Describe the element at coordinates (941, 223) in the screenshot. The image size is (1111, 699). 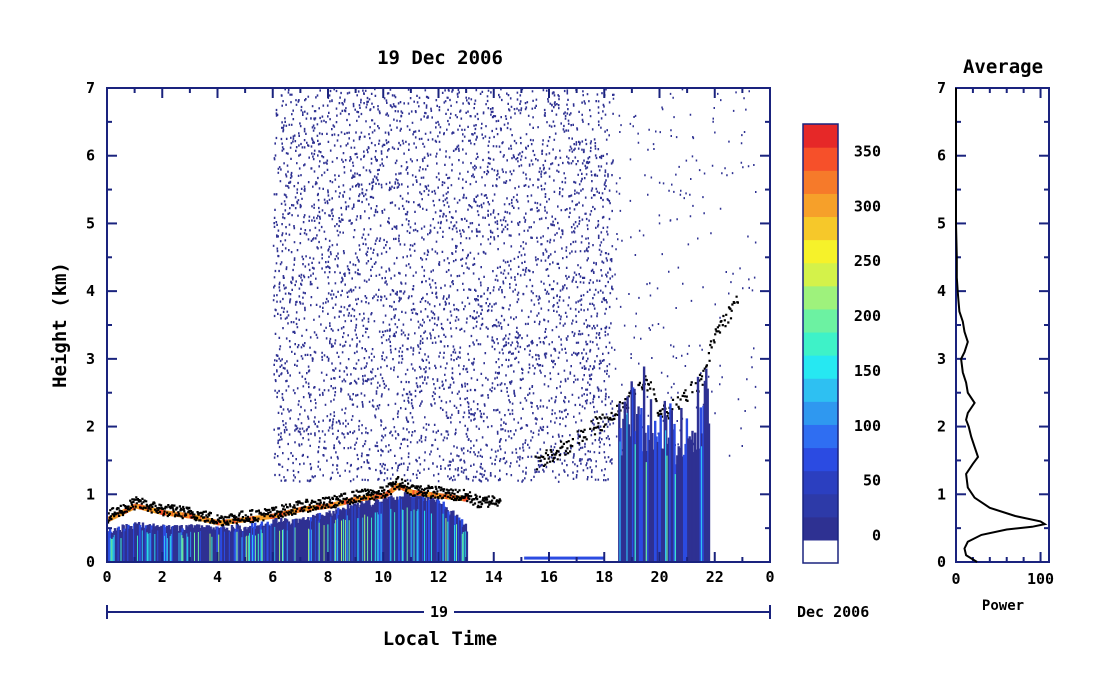
I see `avg-y-tick-label: 5` at that location.